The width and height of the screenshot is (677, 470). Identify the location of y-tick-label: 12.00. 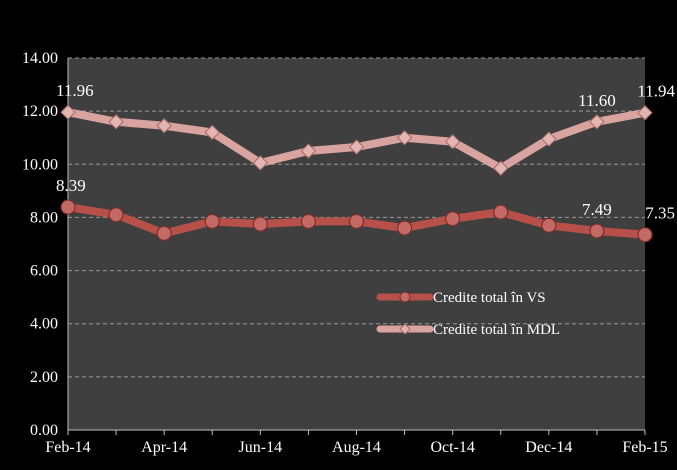
(40, 111).